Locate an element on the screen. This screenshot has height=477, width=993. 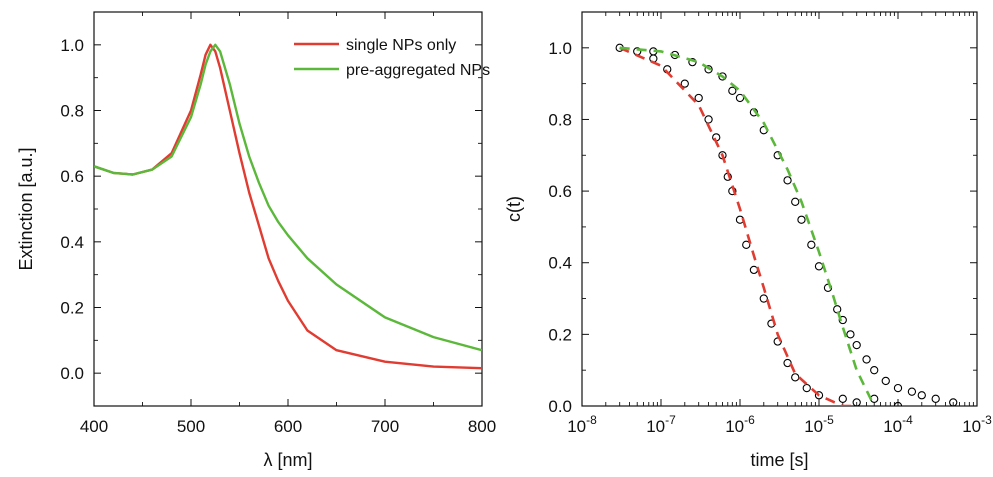
x-tick-label-exponent: -4 is located at coordinates (907, 420).